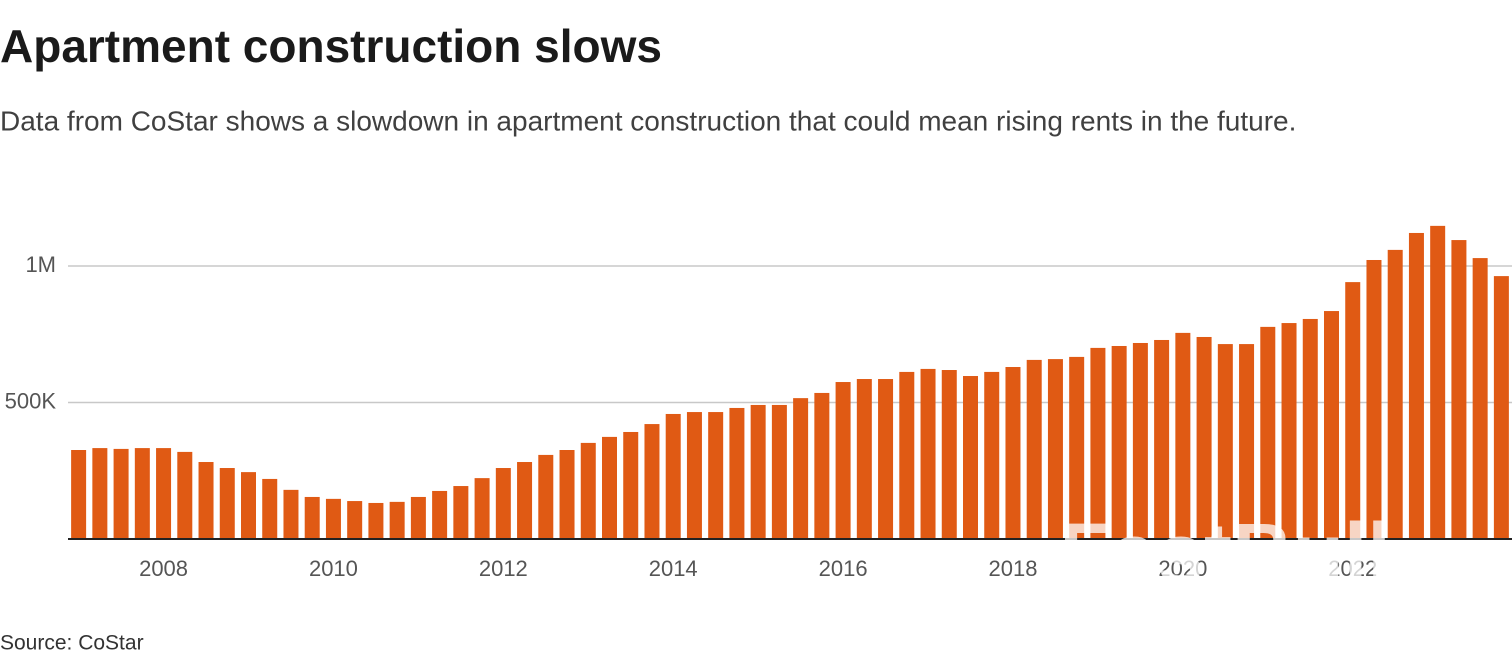 The width and height of the screenshot is (1512, 664). I want to click on chart-title: Apartment construction slows, so click(331, 46).